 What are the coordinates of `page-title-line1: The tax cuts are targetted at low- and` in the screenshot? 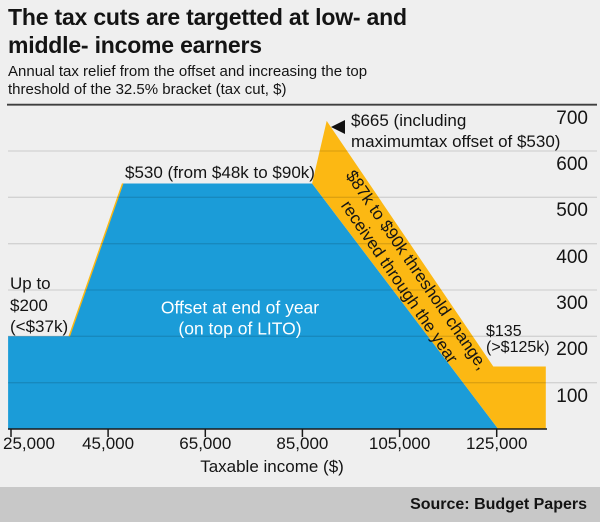 It's located at (207, 17).